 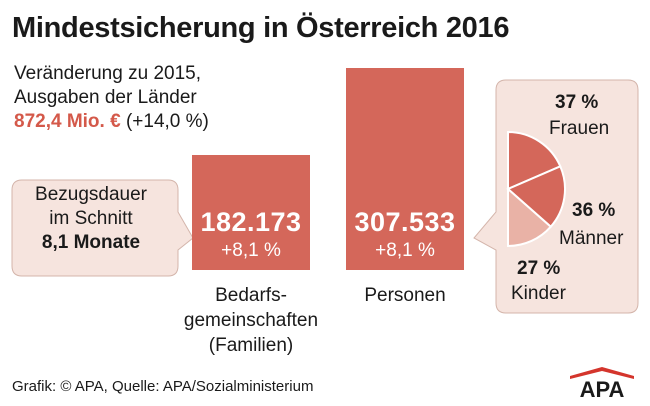 I want to click on category-label-line: (Familien), so click(x=251, y=345).